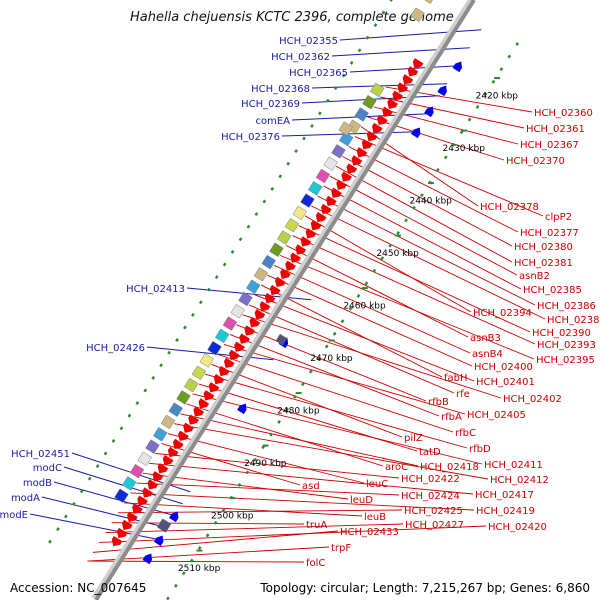  Describe the element at coordinates (496, 415) in the screenshot. I see `gene-label-right: HCH_02405` at that location.